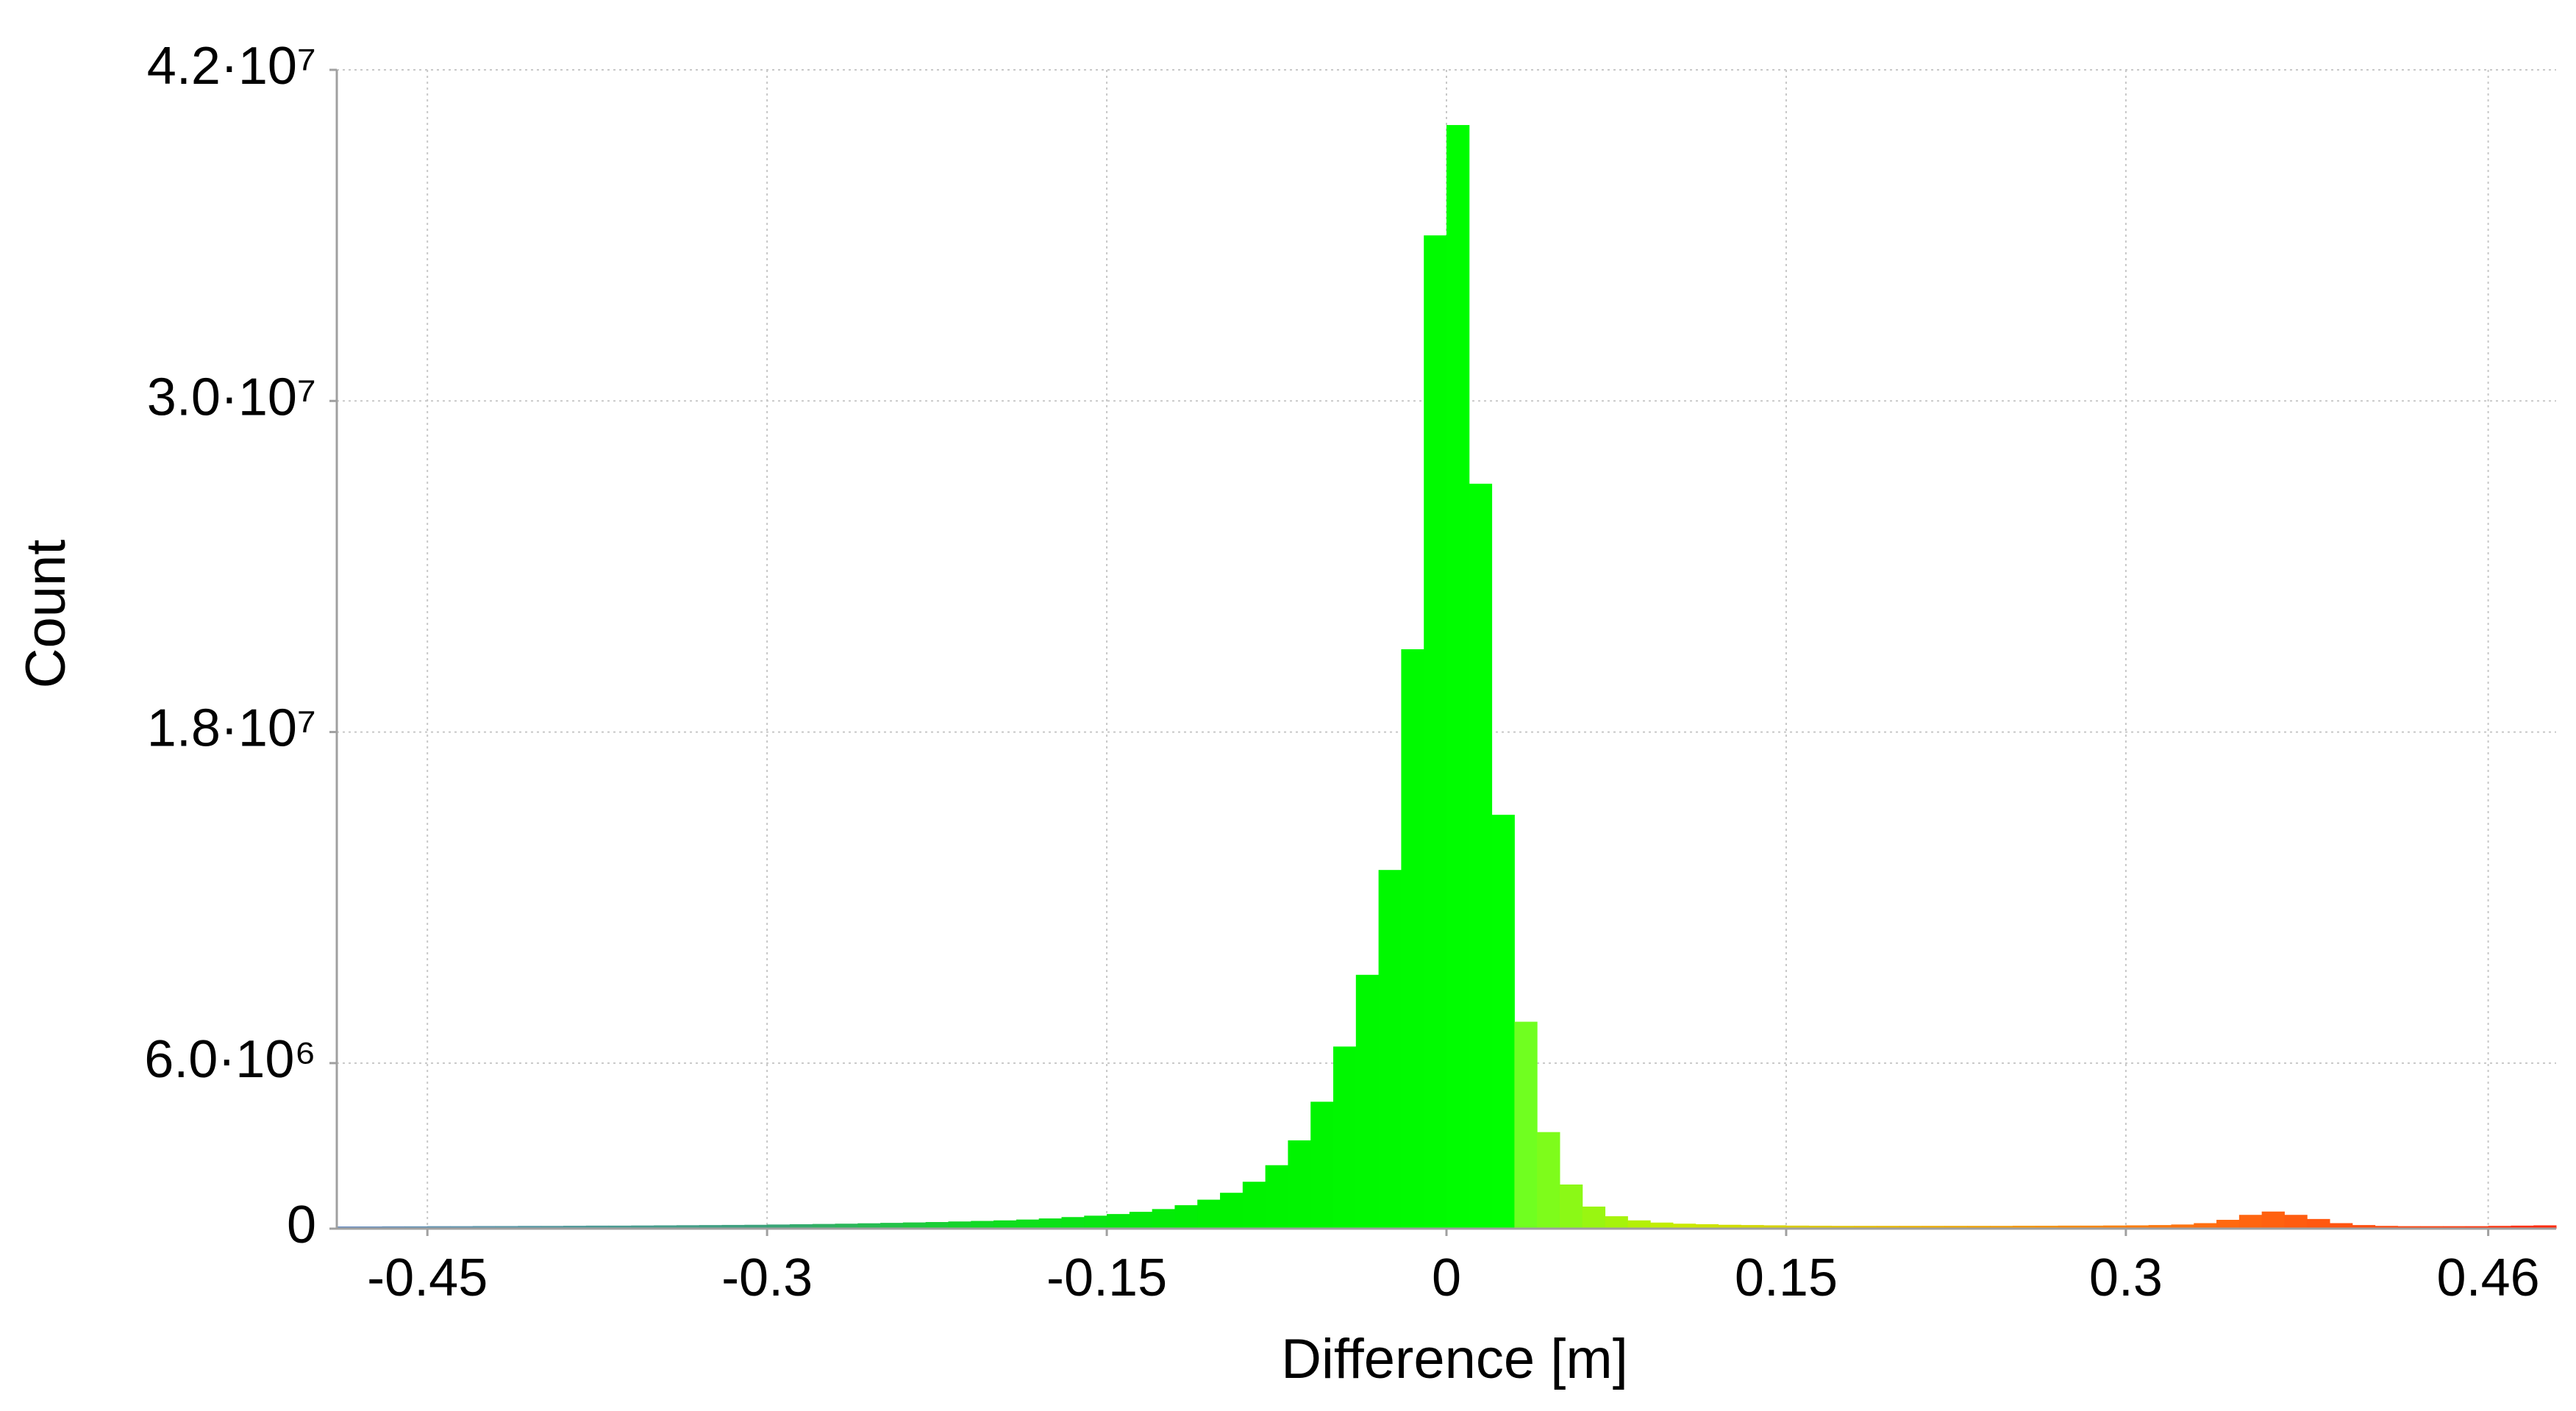 The height and width of the screenshot is (1411, 2576). I want to click on x-tick-label: 0.3, so click(2126, 1278).